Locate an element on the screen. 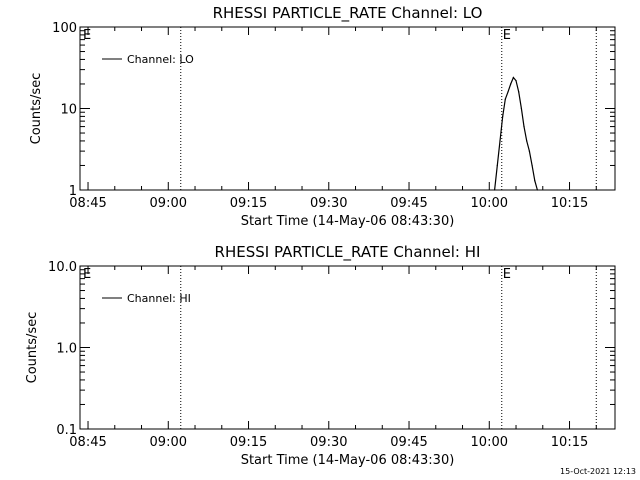 The height and width of the screenshot is (480, 640). y-tick-label: 10 is located at coordinates (68, 110).